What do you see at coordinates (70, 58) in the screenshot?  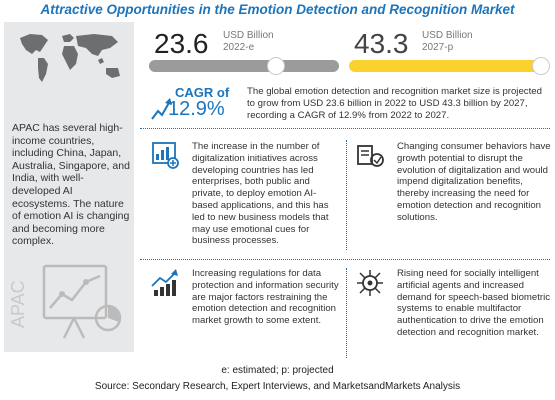 I see `world-map-icon` at bounding box center [70, 58].